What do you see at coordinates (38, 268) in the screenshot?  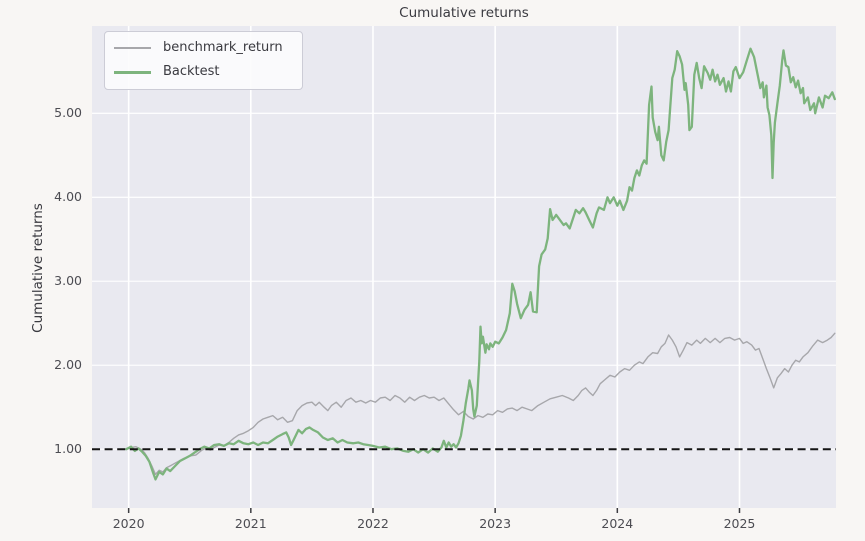 I see `y-axis-label: Cumulative returns` at bounding box center [38, 268].